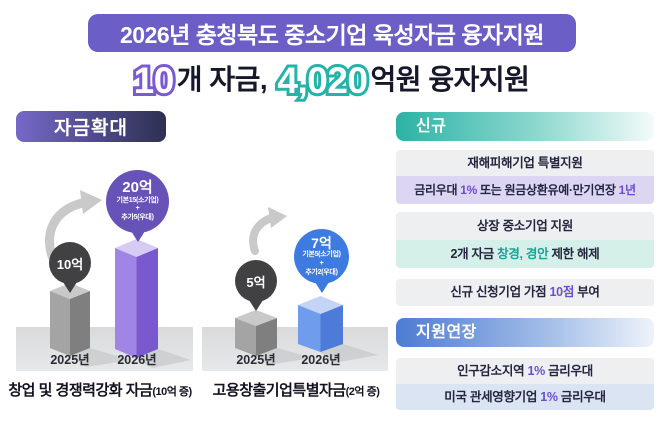 The width and height of the screenshot is (660, 436). Describe the element at coordinates (256, 360) in the screenshot. I see `chart2-year-2025: 2025년` at that location.